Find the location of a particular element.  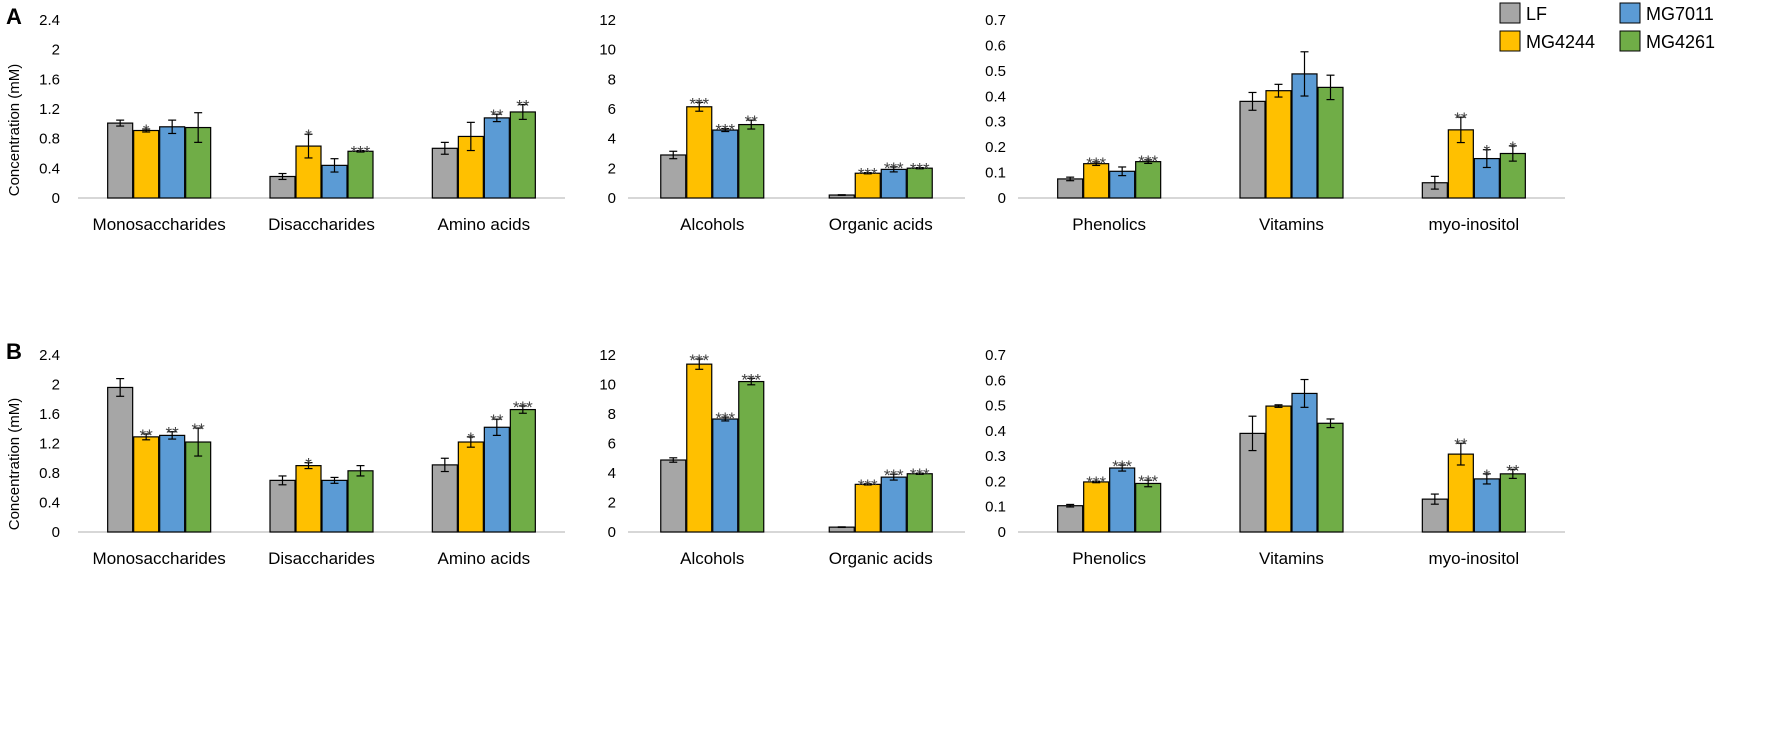

bar-mg7011-disaccharides is located at coordinates (334, 506).